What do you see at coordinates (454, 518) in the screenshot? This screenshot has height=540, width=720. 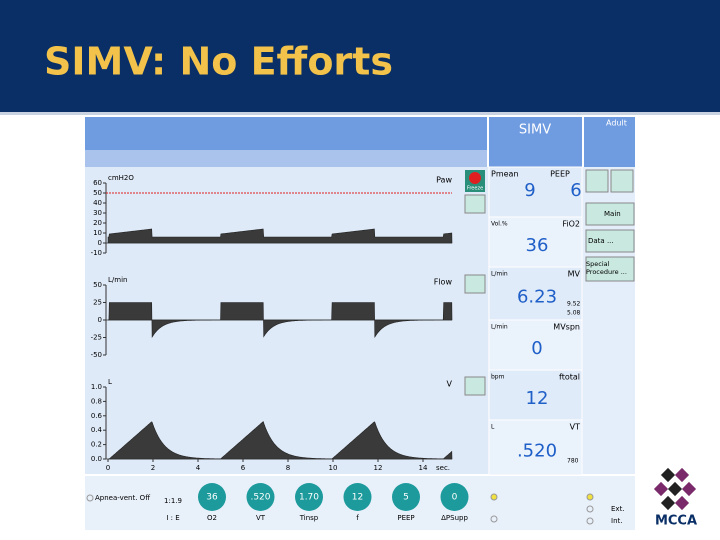 I see `setting-label: ΔPSupp` at bounding box center [454, 518].